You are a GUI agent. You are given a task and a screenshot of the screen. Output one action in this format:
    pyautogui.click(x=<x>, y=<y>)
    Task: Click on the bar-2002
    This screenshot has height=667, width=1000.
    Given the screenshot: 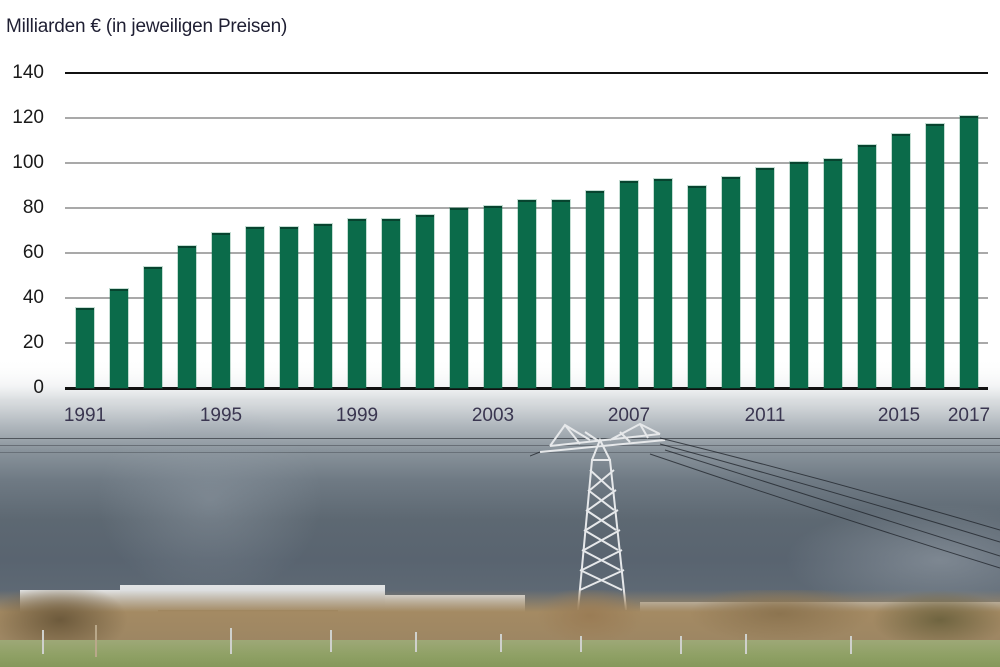 What is the action you would take?
    pyautogui.click(x=459, y=298)
    